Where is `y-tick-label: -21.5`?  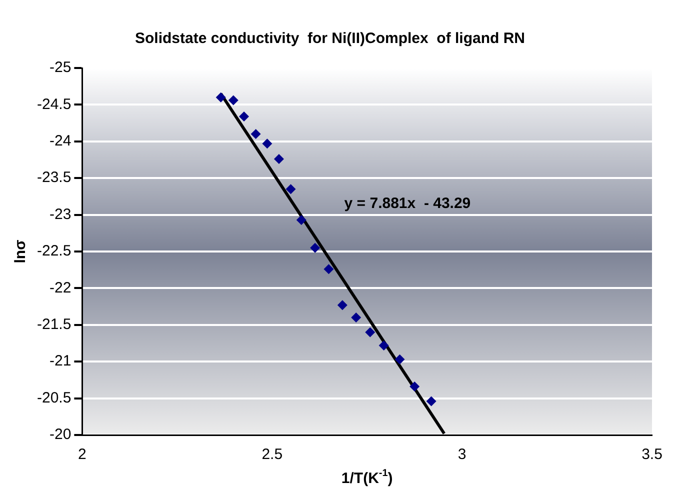 y-tick-label: -21.5 is located at coordinates (54, 325).